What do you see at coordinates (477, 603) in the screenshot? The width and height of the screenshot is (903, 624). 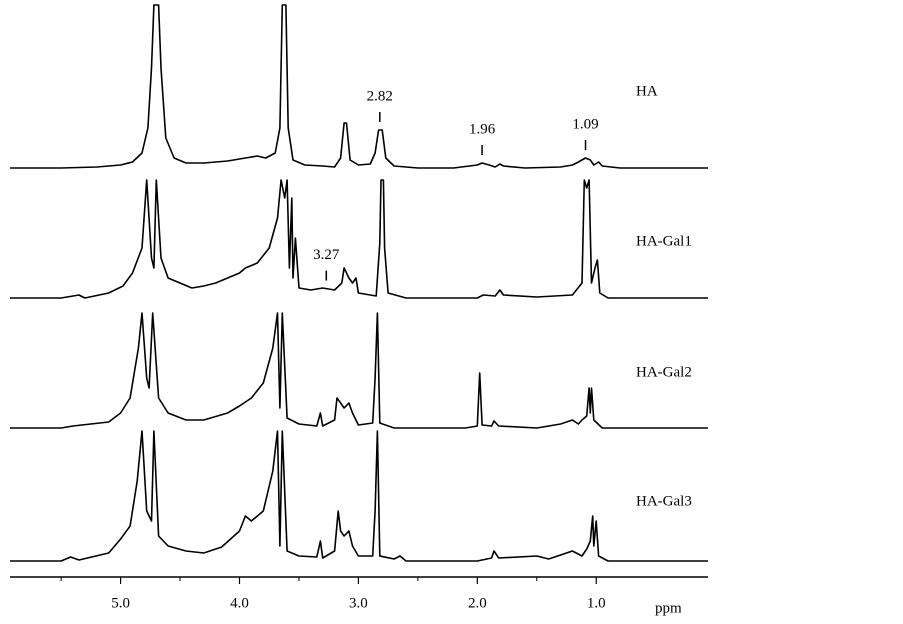 I see `x-tick-label: 2.0` at bounding box center [477, 603].